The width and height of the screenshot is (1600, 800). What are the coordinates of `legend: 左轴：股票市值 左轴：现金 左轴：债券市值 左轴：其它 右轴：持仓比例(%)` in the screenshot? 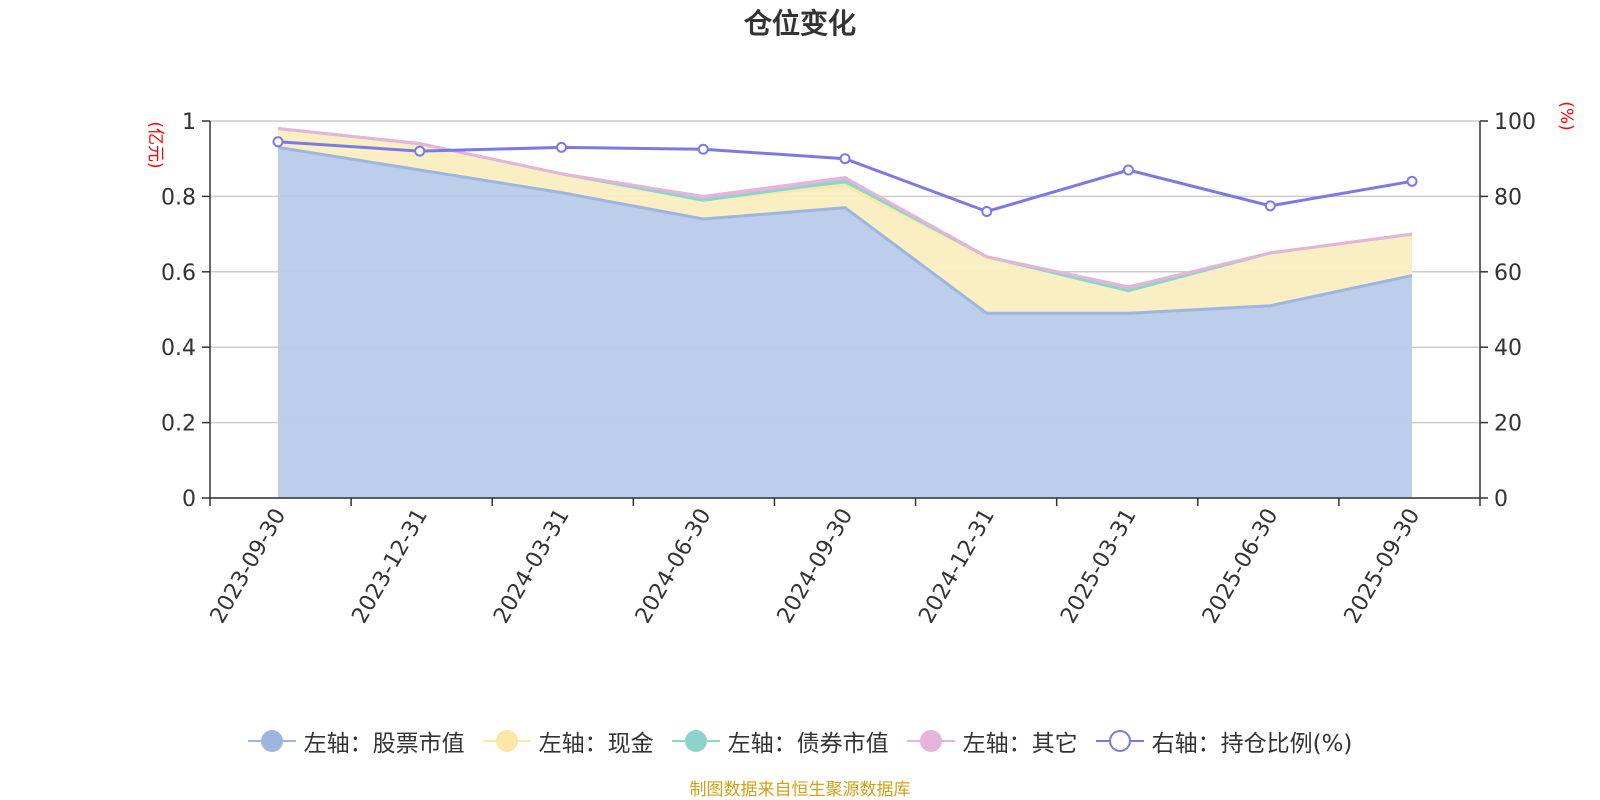 It's located at (800, 741).